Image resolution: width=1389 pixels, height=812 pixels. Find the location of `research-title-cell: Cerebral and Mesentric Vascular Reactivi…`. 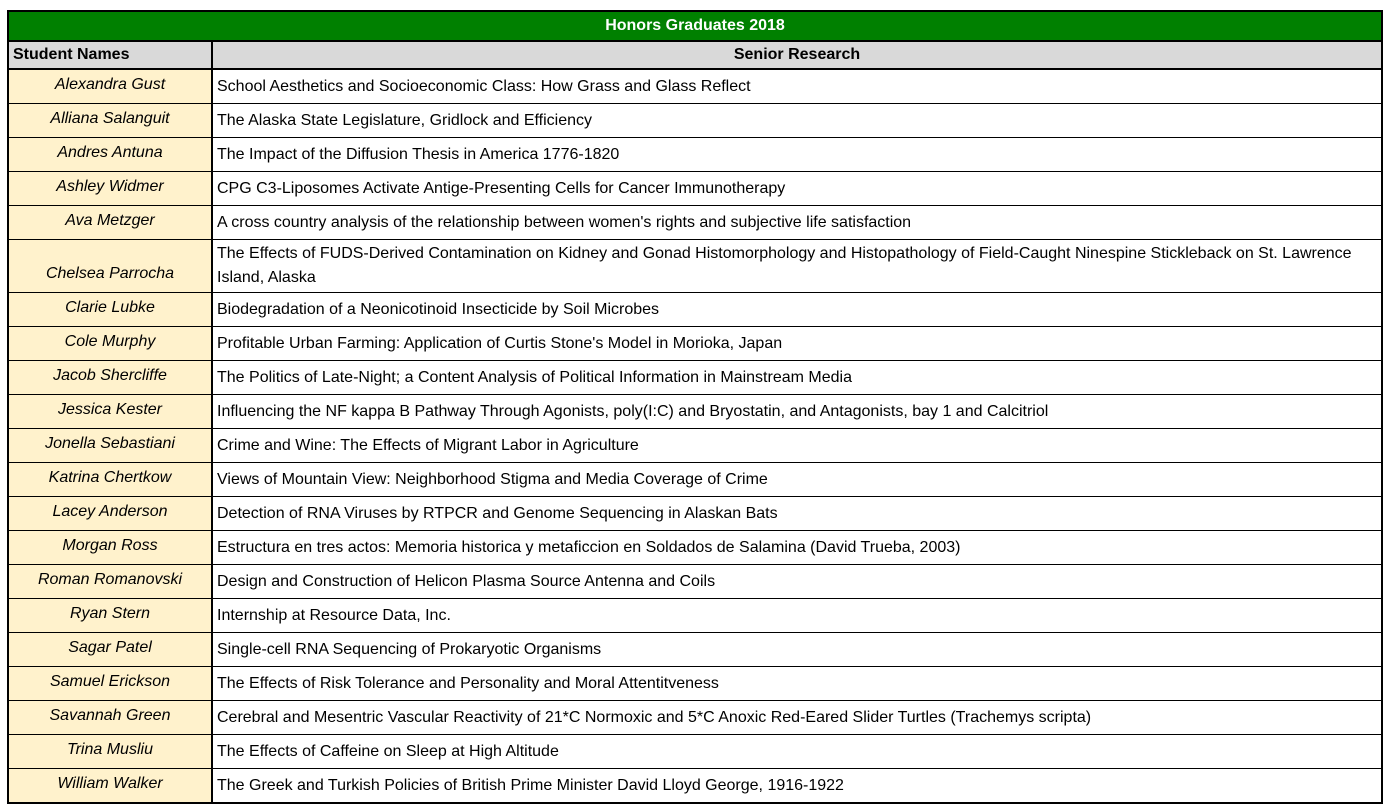

research-title-cell: Cerebral and Mesentric Vascular Reactivi… is located at coordinates (797, 717).